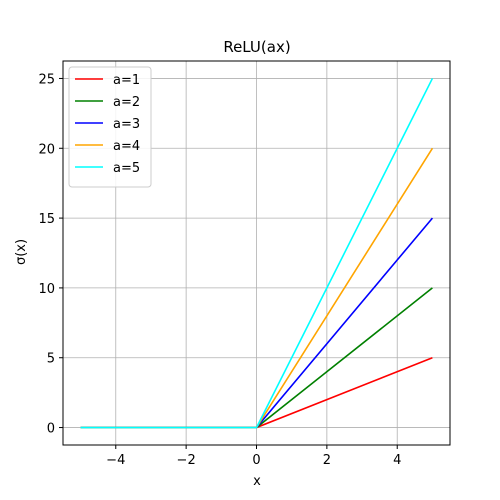  What do you see at coordinates (21, 252) in the screenshot?
I see `y-axis-label: σ(x)` at bounding box center [21, 252].